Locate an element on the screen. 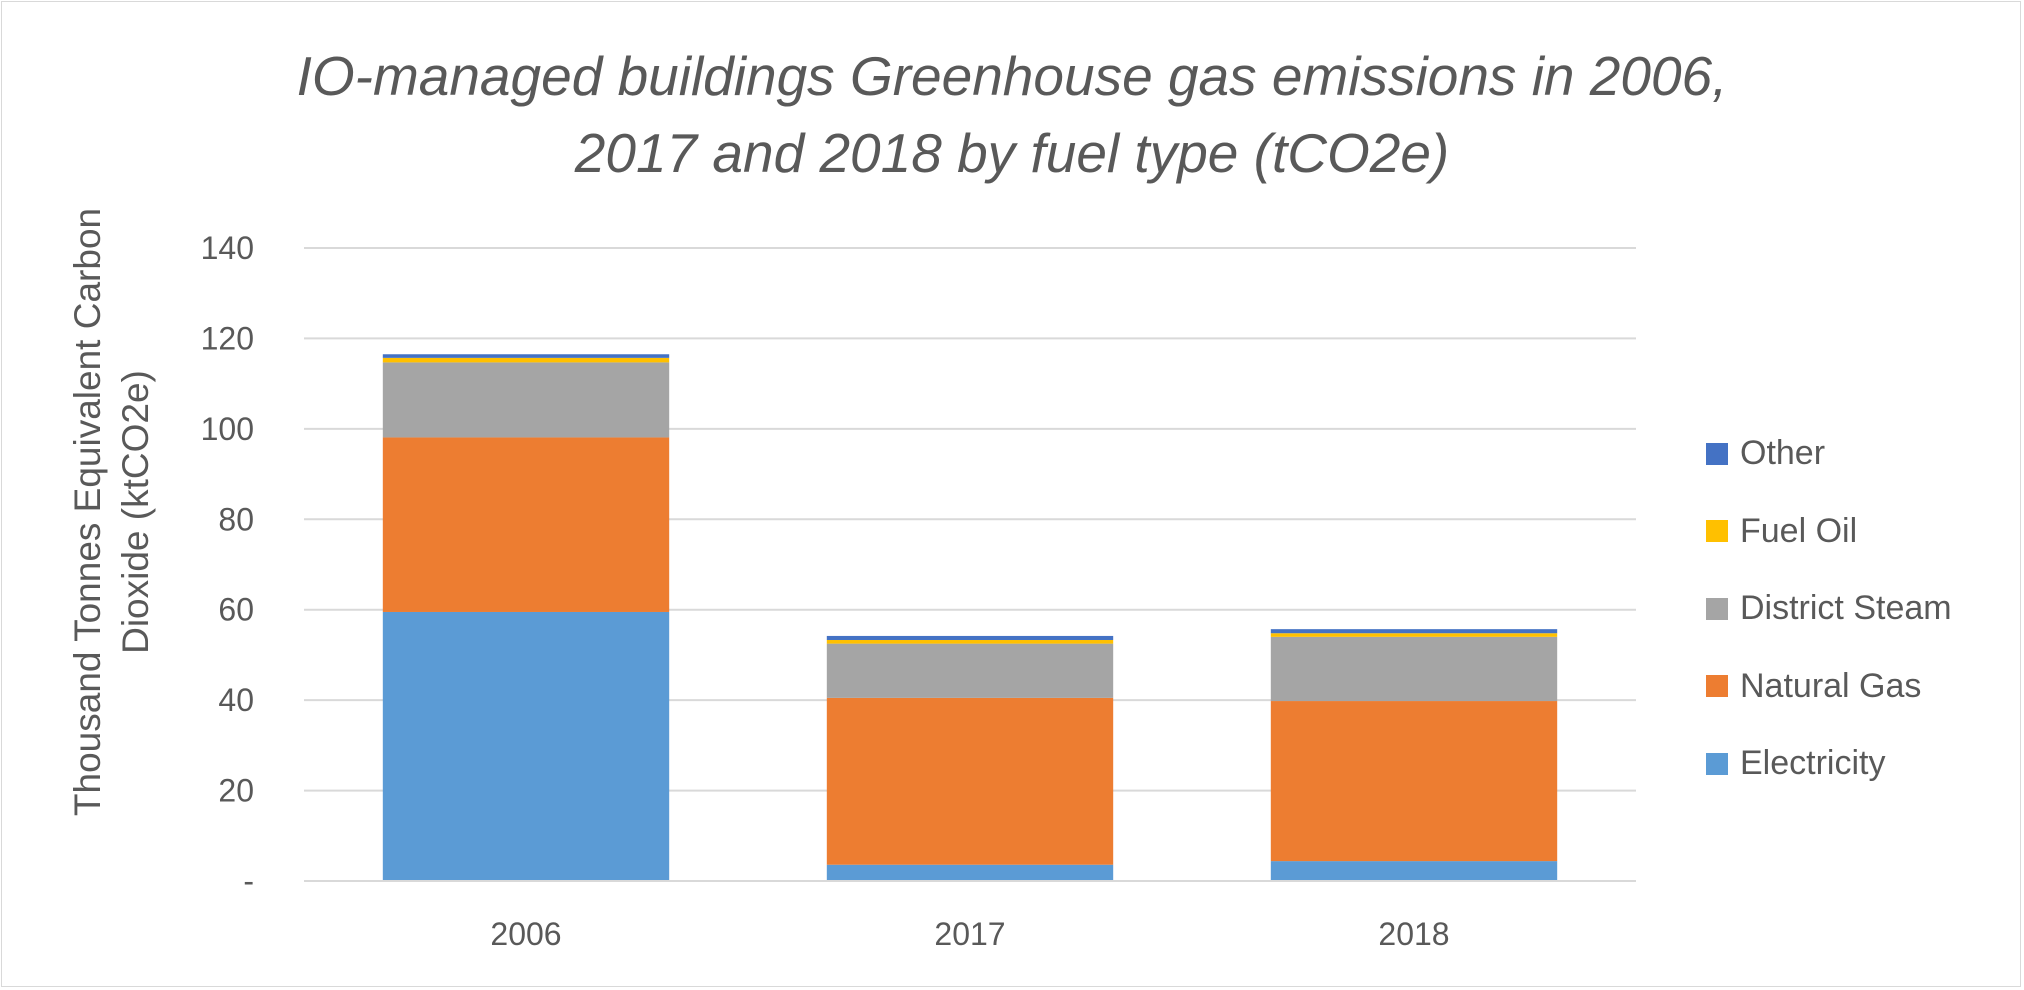  bar-district-steam-2006 is located at coordinates (526, 400).